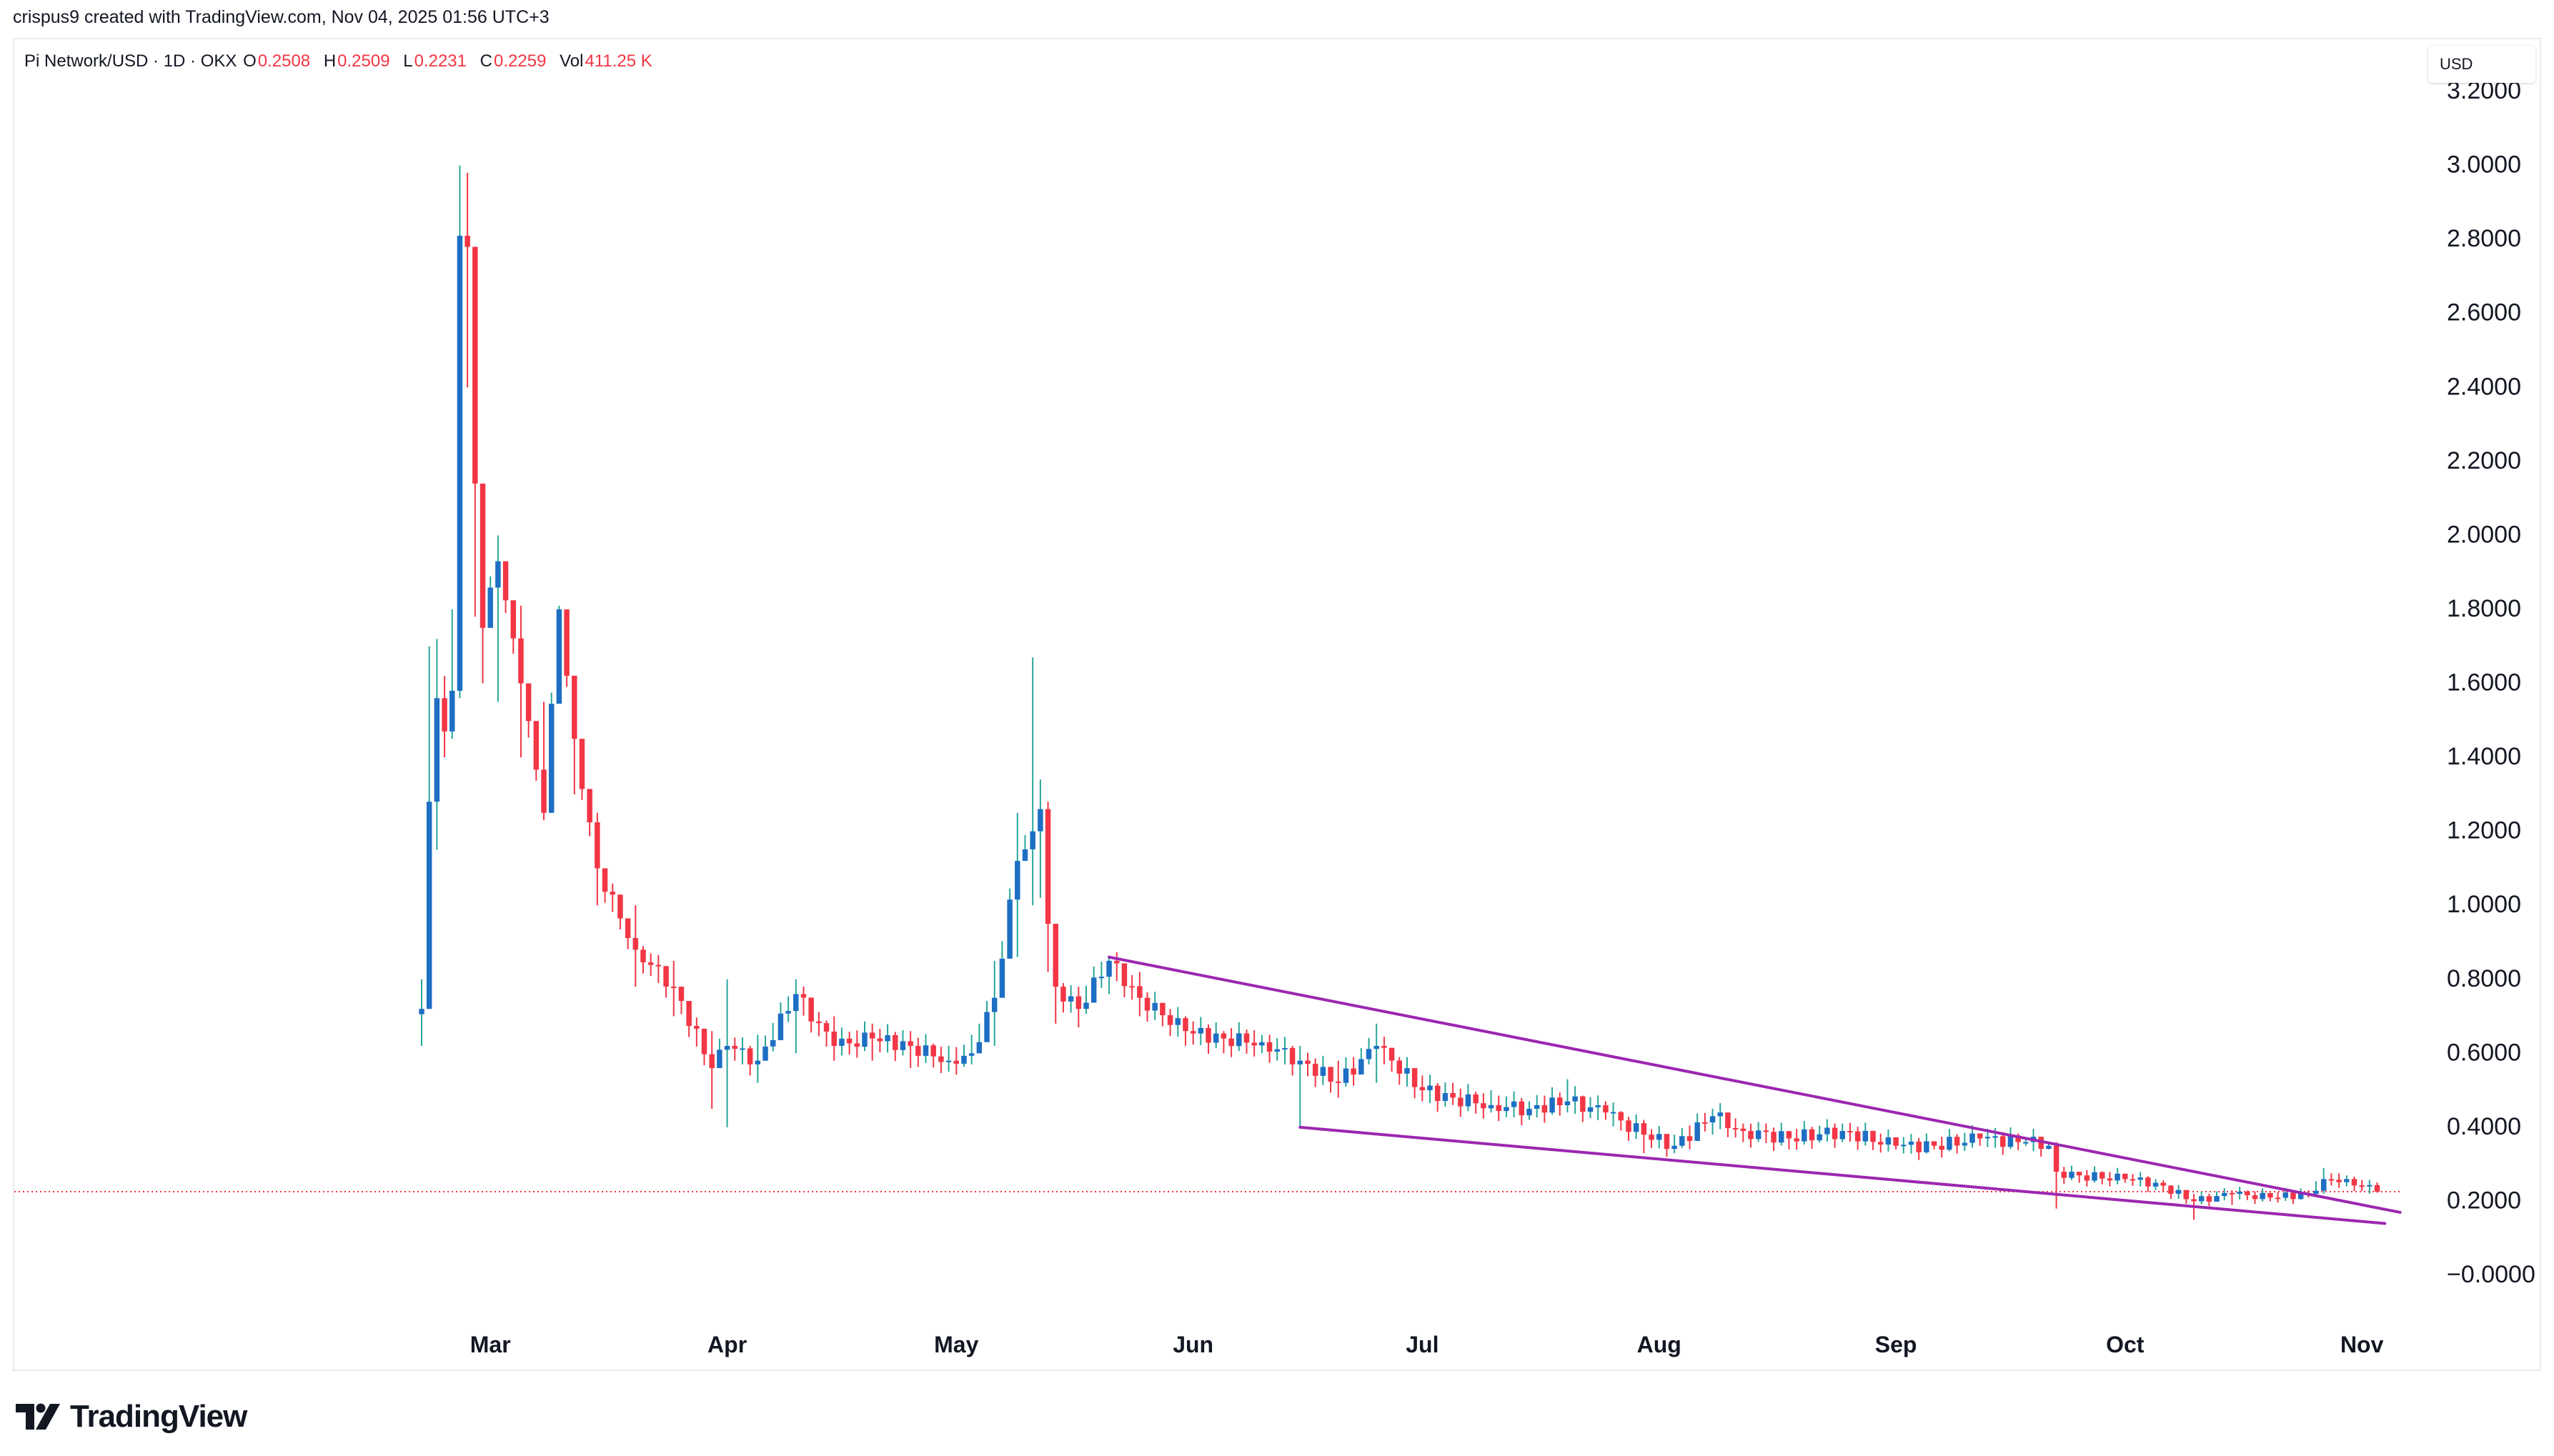  I want to click on close-value: 0.2259, so click(520, 61).